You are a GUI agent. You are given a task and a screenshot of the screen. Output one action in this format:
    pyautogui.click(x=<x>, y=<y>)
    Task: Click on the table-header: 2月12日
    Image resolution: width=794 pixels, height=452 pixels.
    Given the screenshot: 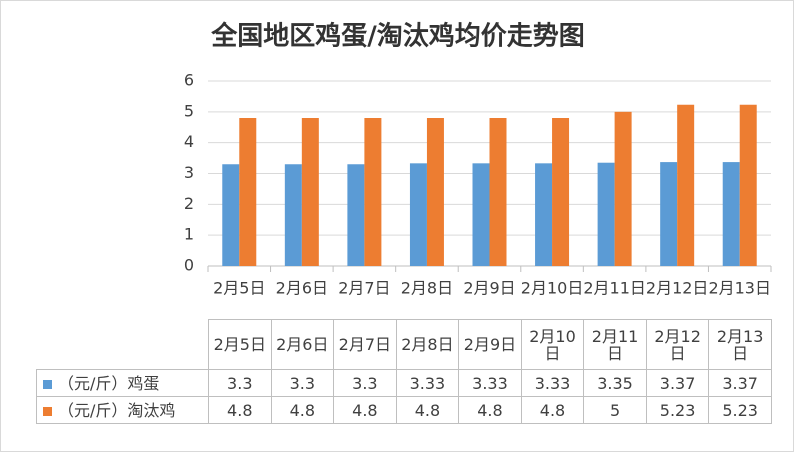 What is the action you would take?
    pyautogui.click(x=677, y=344)
    